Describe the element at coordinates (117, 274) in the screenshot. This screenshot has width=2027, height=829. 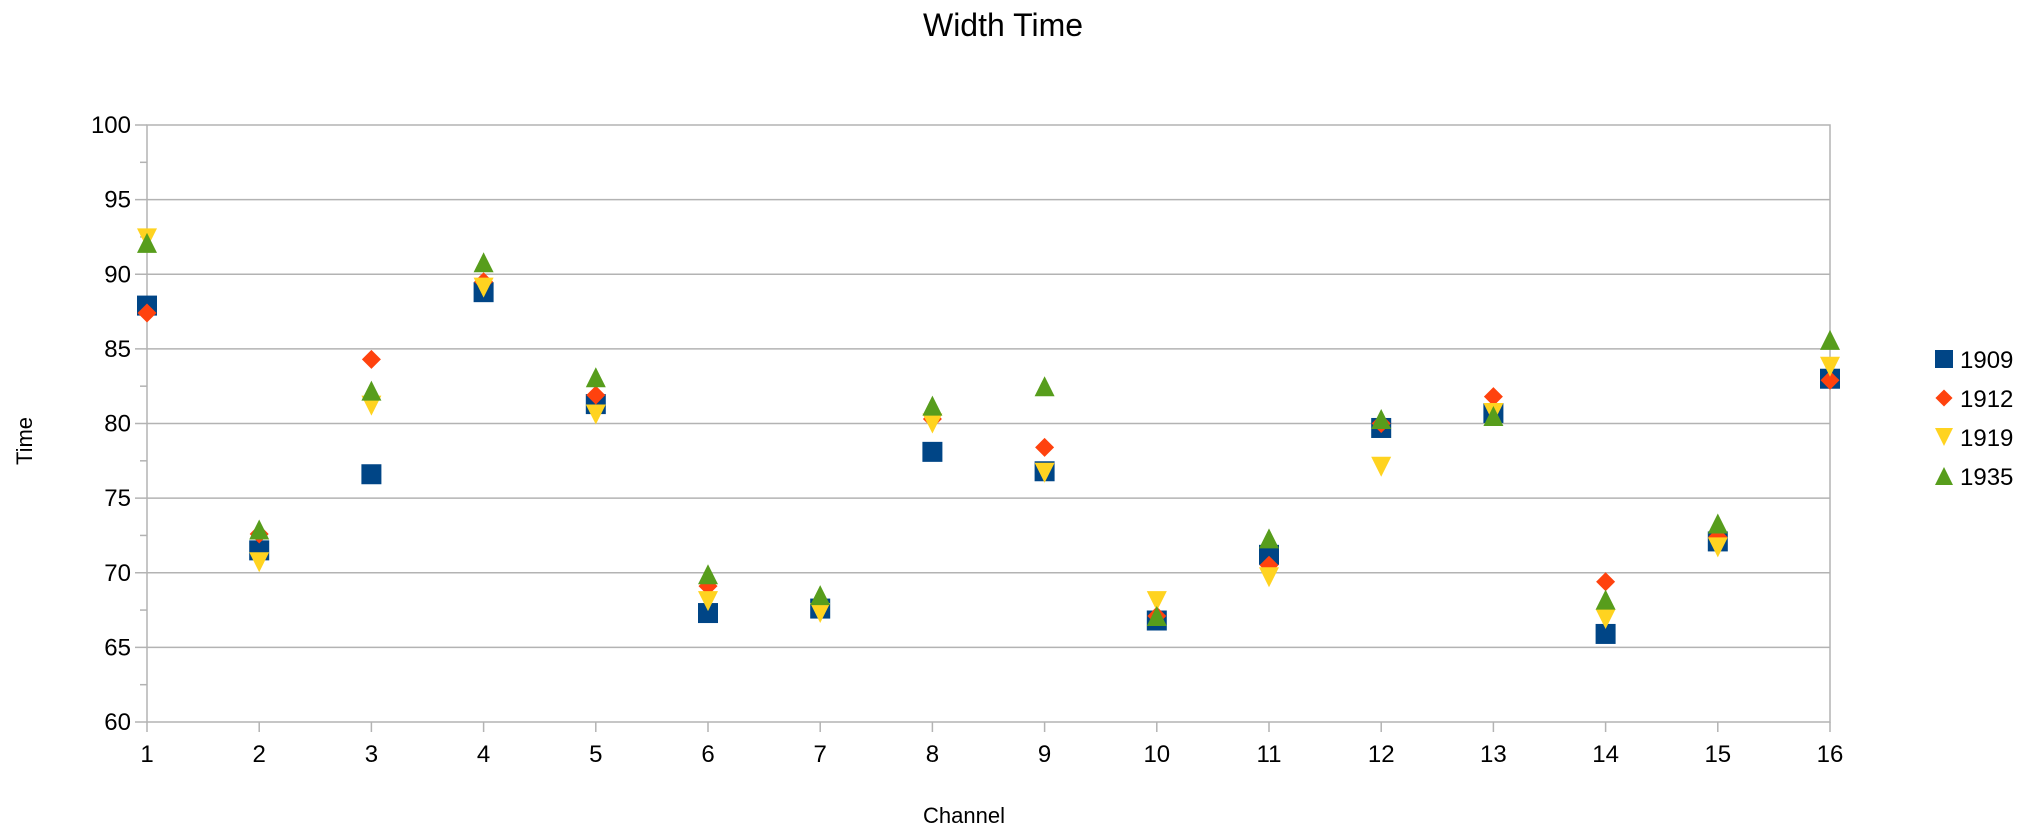
I see `y-tick-label: 90` at that location.